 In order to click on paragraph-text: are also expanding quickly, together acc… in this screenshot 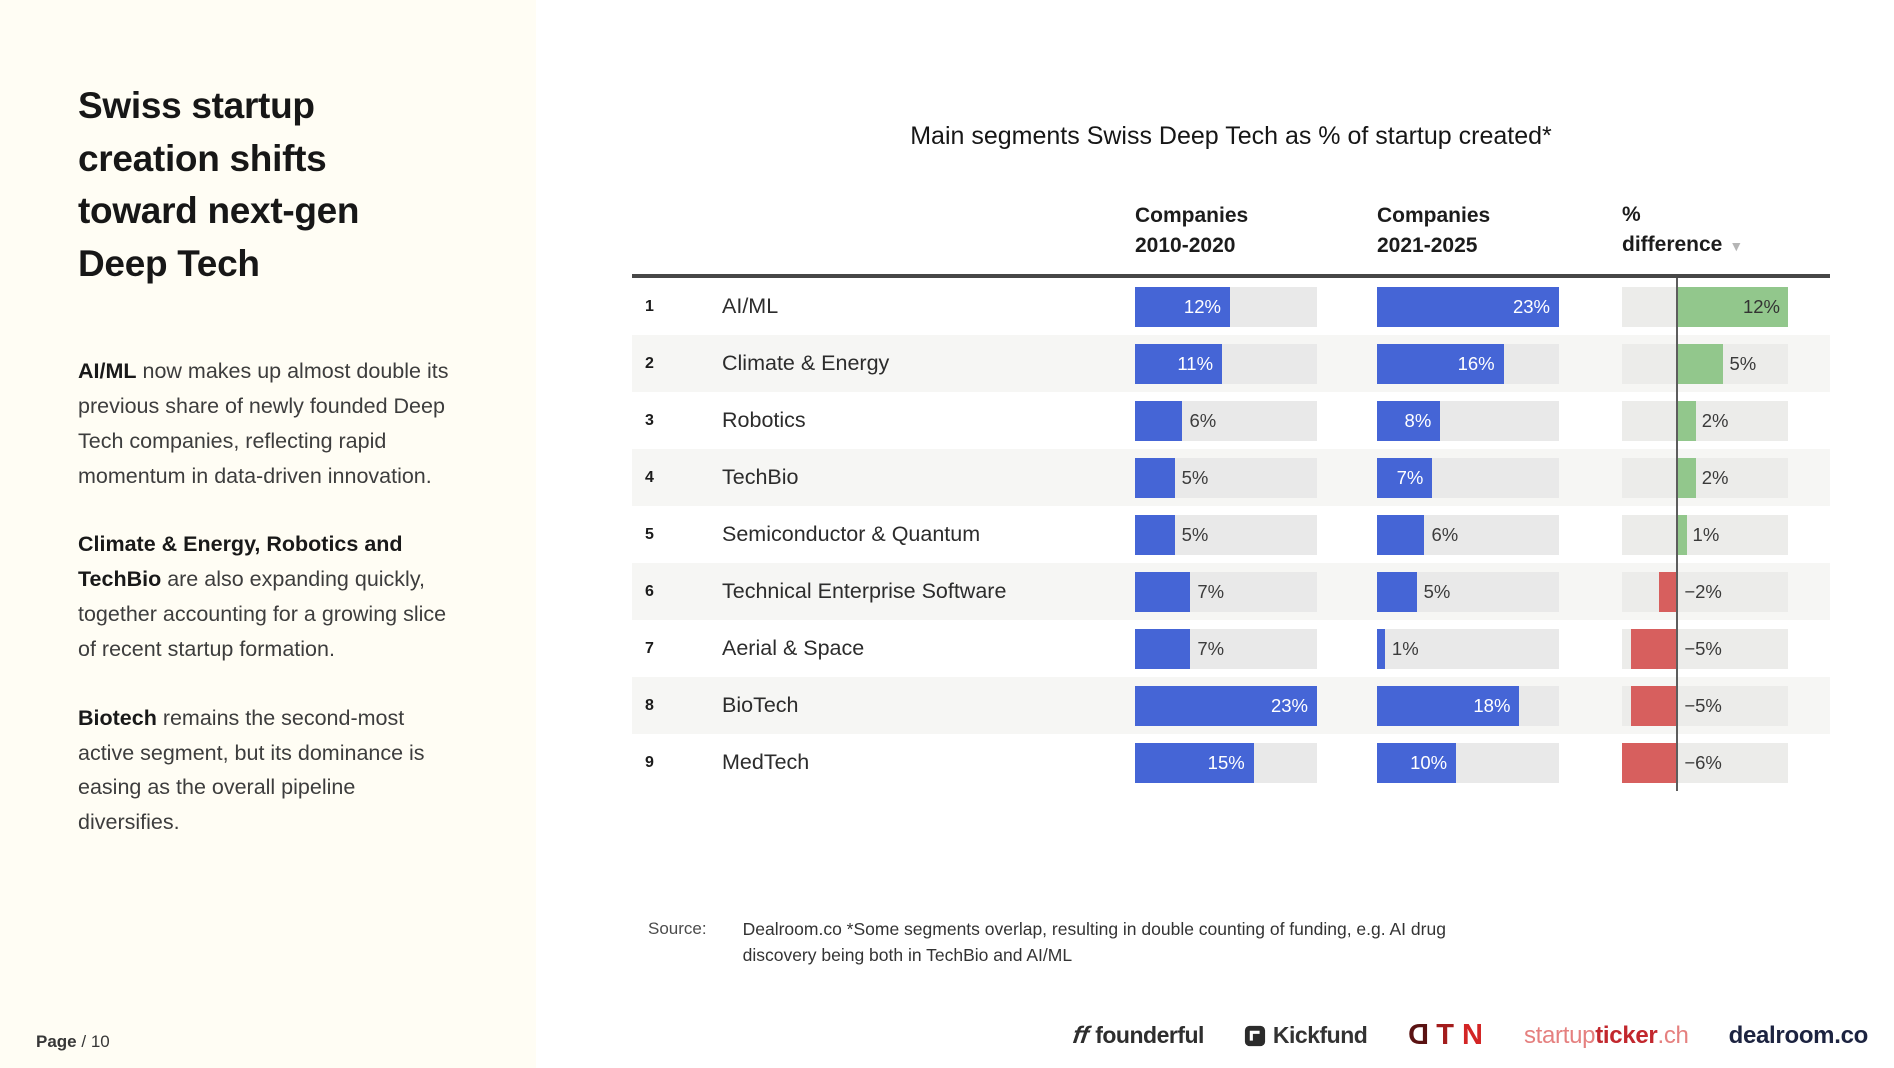, I will do `click(262, 614)`.